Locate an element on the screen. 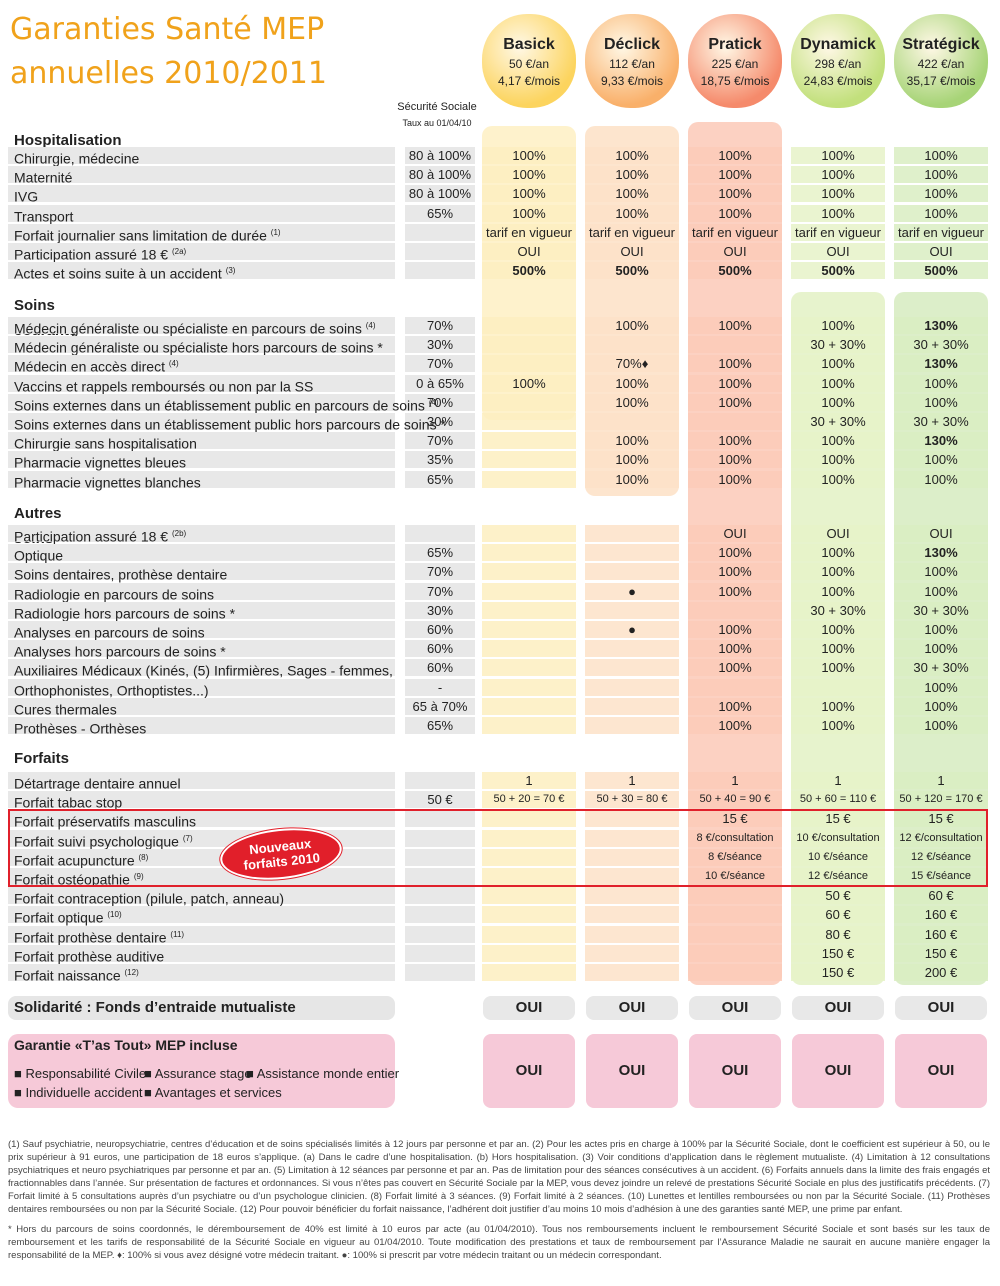 The image size is (1000, 1286). row-label-sup: (8) is located at coordinates (143, 857).